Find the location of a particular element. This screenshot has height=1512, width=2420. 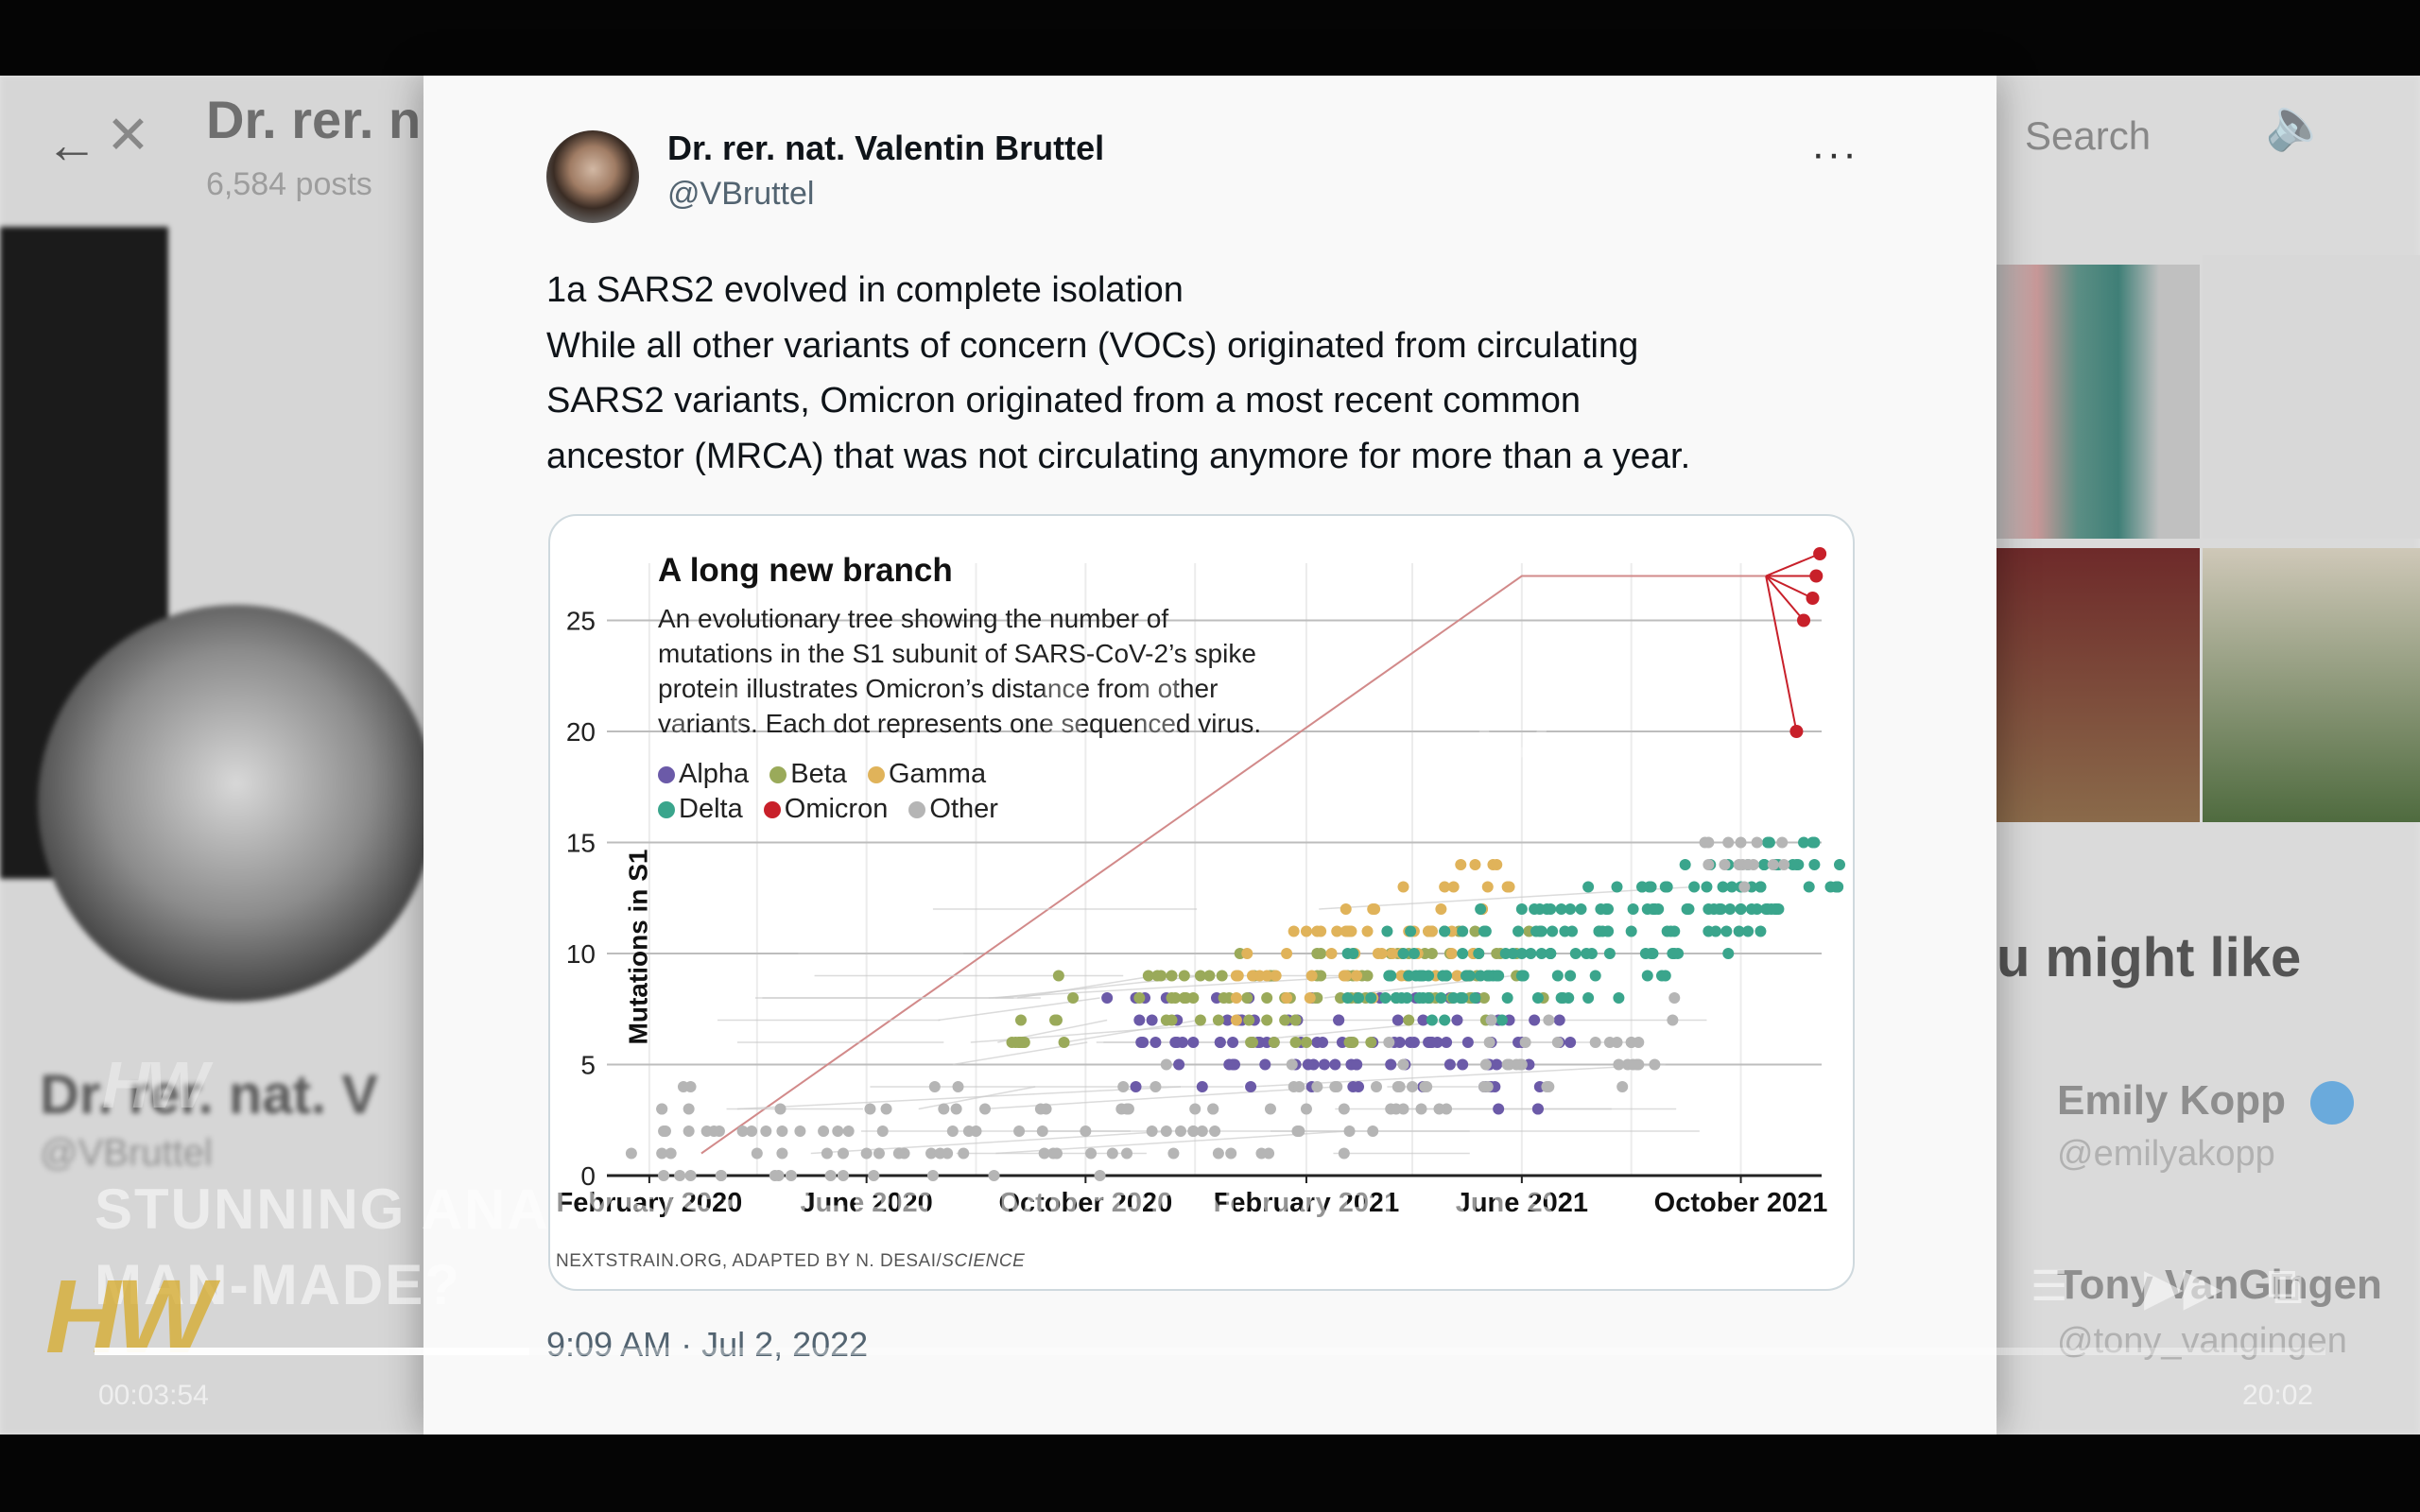

author-avatar is located at coordinates (592, 176).